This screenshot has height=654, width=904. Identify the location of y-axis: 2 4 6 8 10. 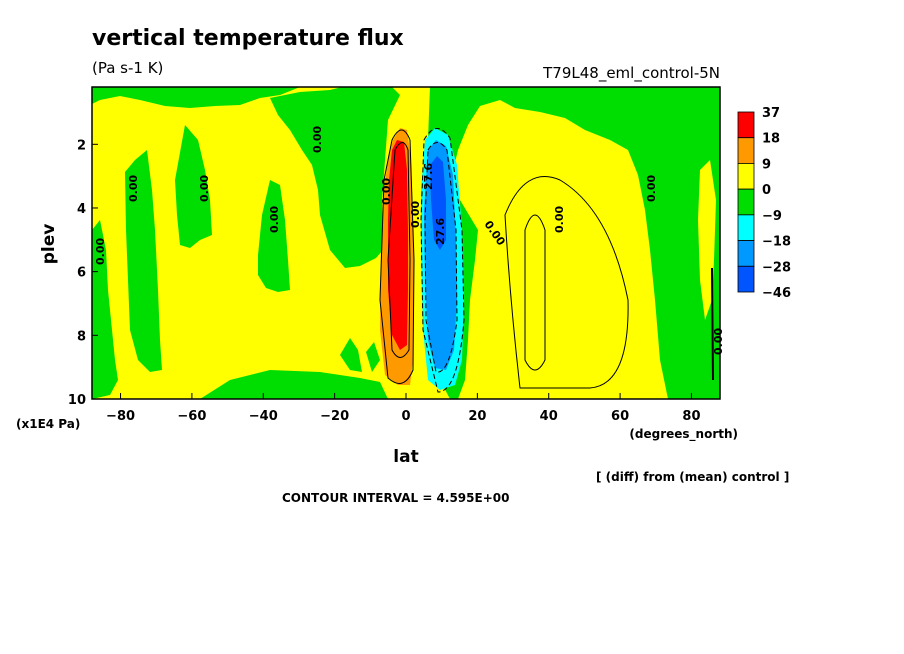
(83, 273).